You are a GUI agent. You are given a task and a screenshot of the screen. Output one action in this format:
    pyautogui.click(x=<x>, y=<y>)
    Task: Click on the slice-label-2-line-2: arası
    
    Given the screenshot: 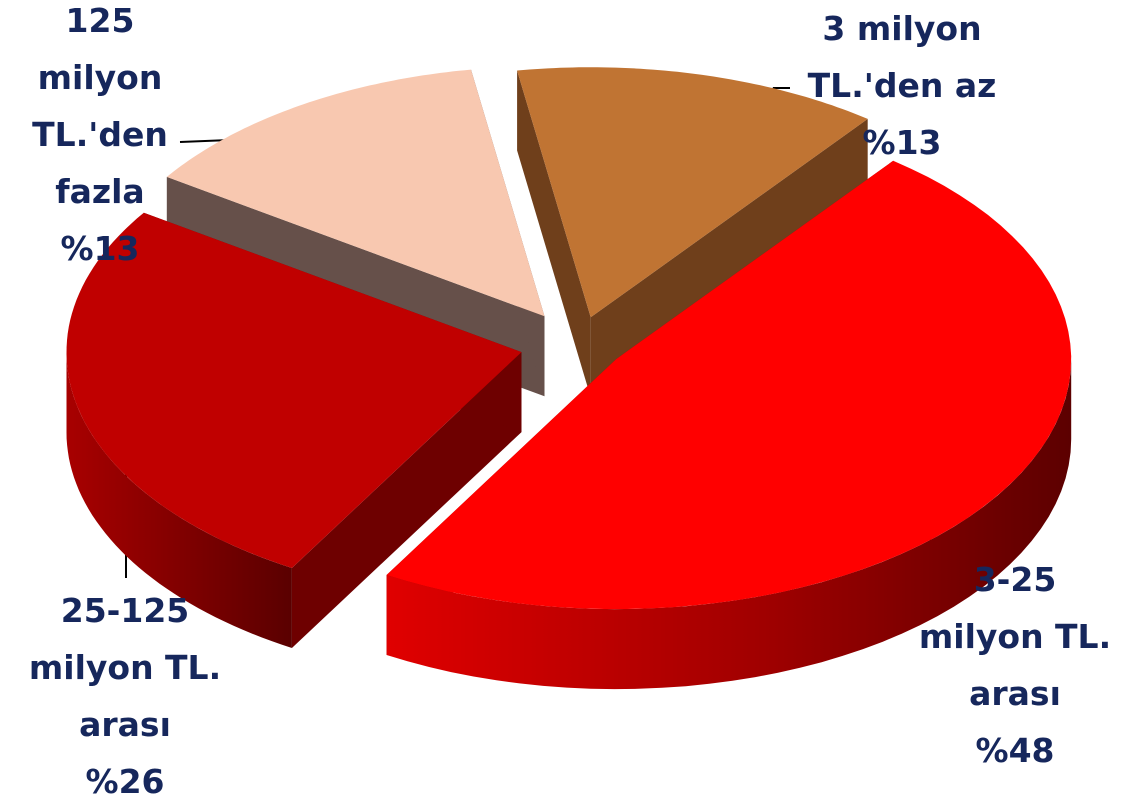 What is the action you would take?
    pyautogui.click(x=125, y=724)
    